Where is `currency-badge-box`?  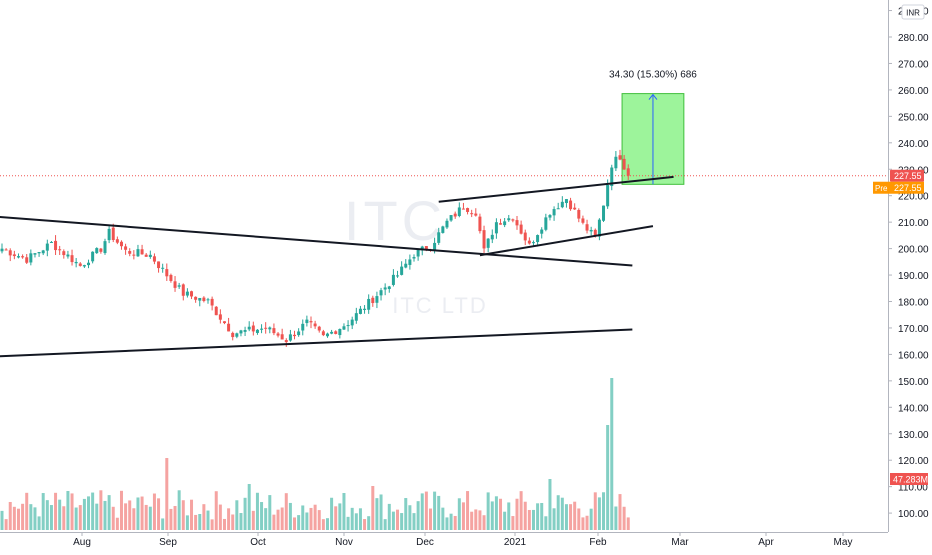 currency-badge-box is located at coordinates (913, 12).